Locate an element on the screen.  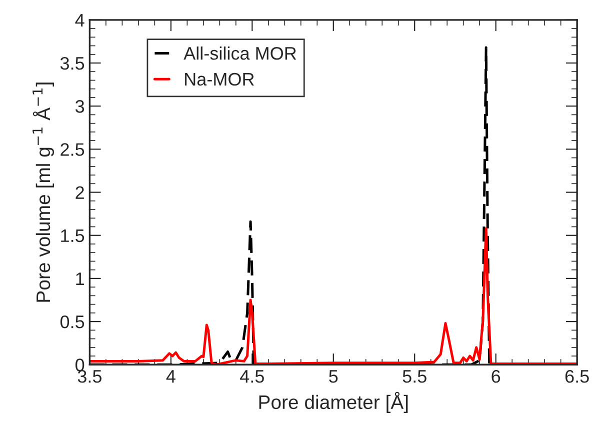
y-tick-label: 2.5 is located at coordinates (72, 149).